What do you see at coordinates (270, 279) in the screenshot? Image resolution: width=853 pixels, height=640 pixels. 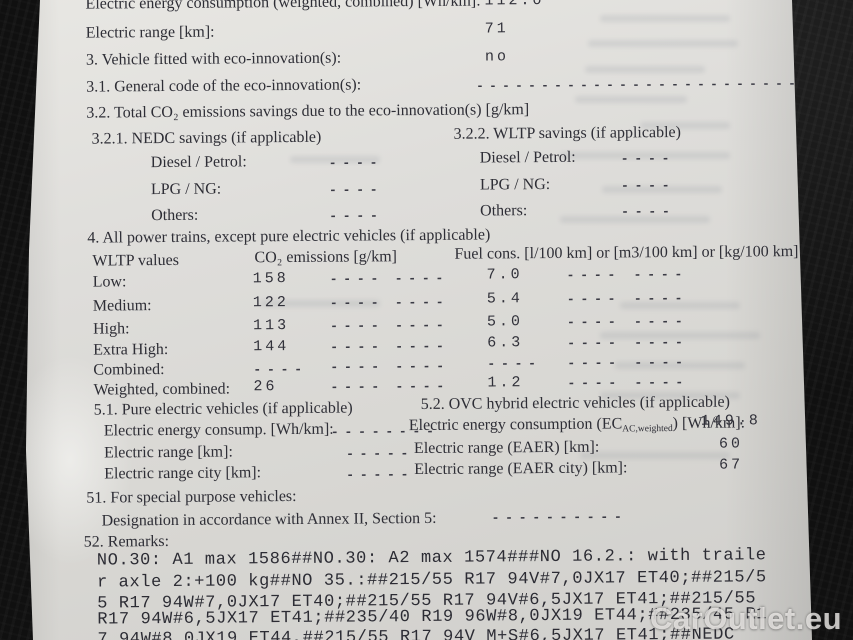 I see `table-row-co2: 158` at bounding box center [270, 279].